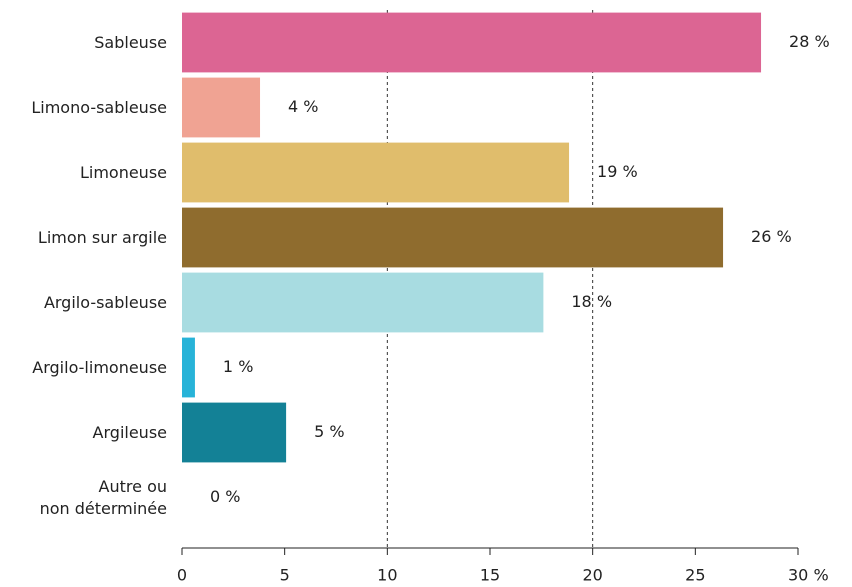  I want to click on x-tick-label: 25, so click(695, 575).